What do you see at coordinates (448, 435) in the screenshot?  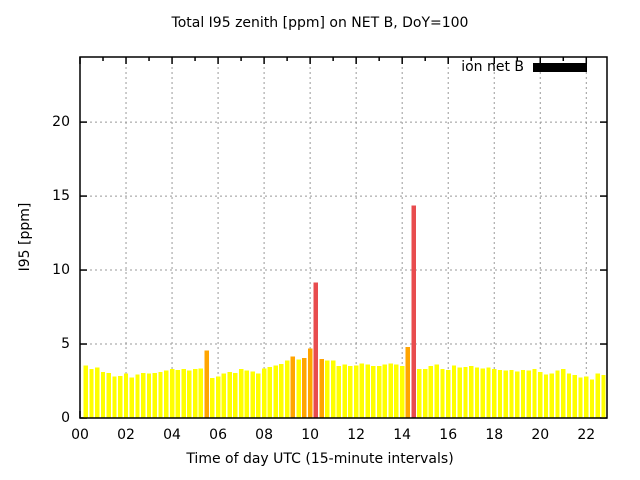 I see `x-tick-label: 16` at bounding box center [448, 435].